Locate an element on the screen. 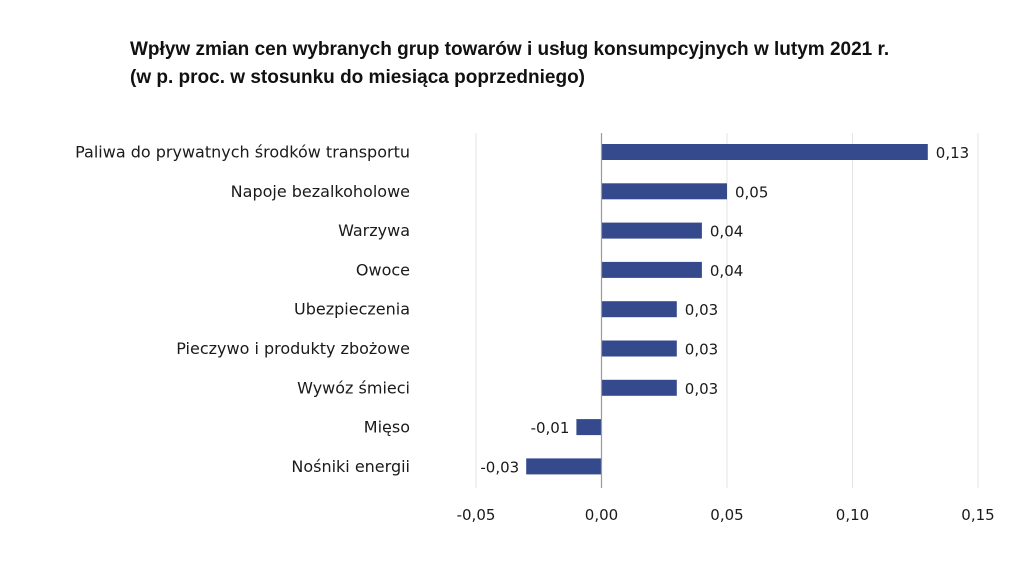 Image resolution: width=1024 pixels, height=585 pixels. category-label: Wywóz śmieci is located at coordinates (353, 387).